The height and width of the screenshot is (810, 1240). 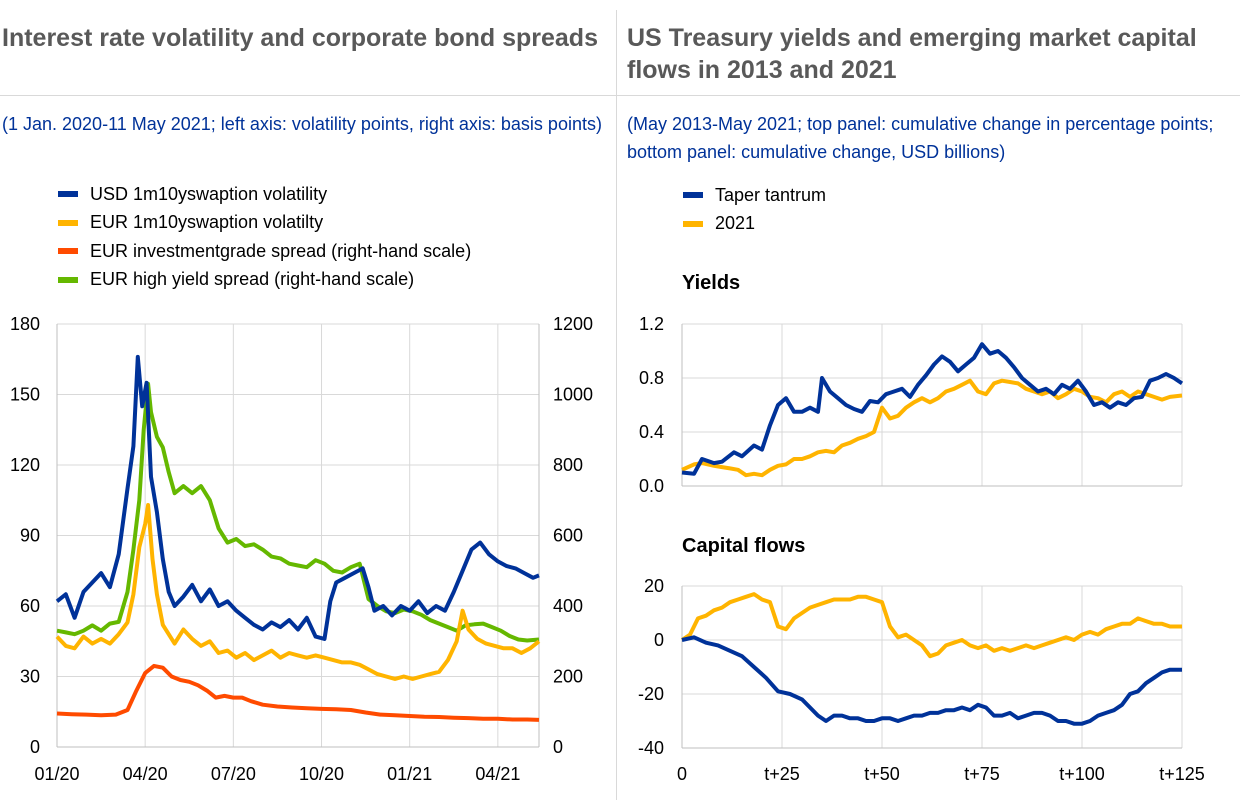 I want to click on yields-chart: 0.0 0.4 0.8 1.2, so click(x=911, y=405).